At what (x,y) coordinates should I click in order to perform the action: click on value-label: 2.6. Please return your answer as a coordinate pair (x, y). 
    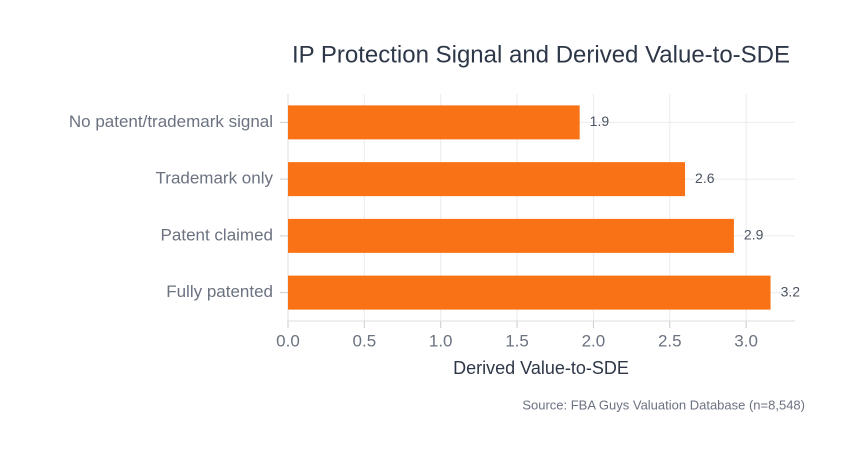
    Looking at the image, I should click on (705, 178).